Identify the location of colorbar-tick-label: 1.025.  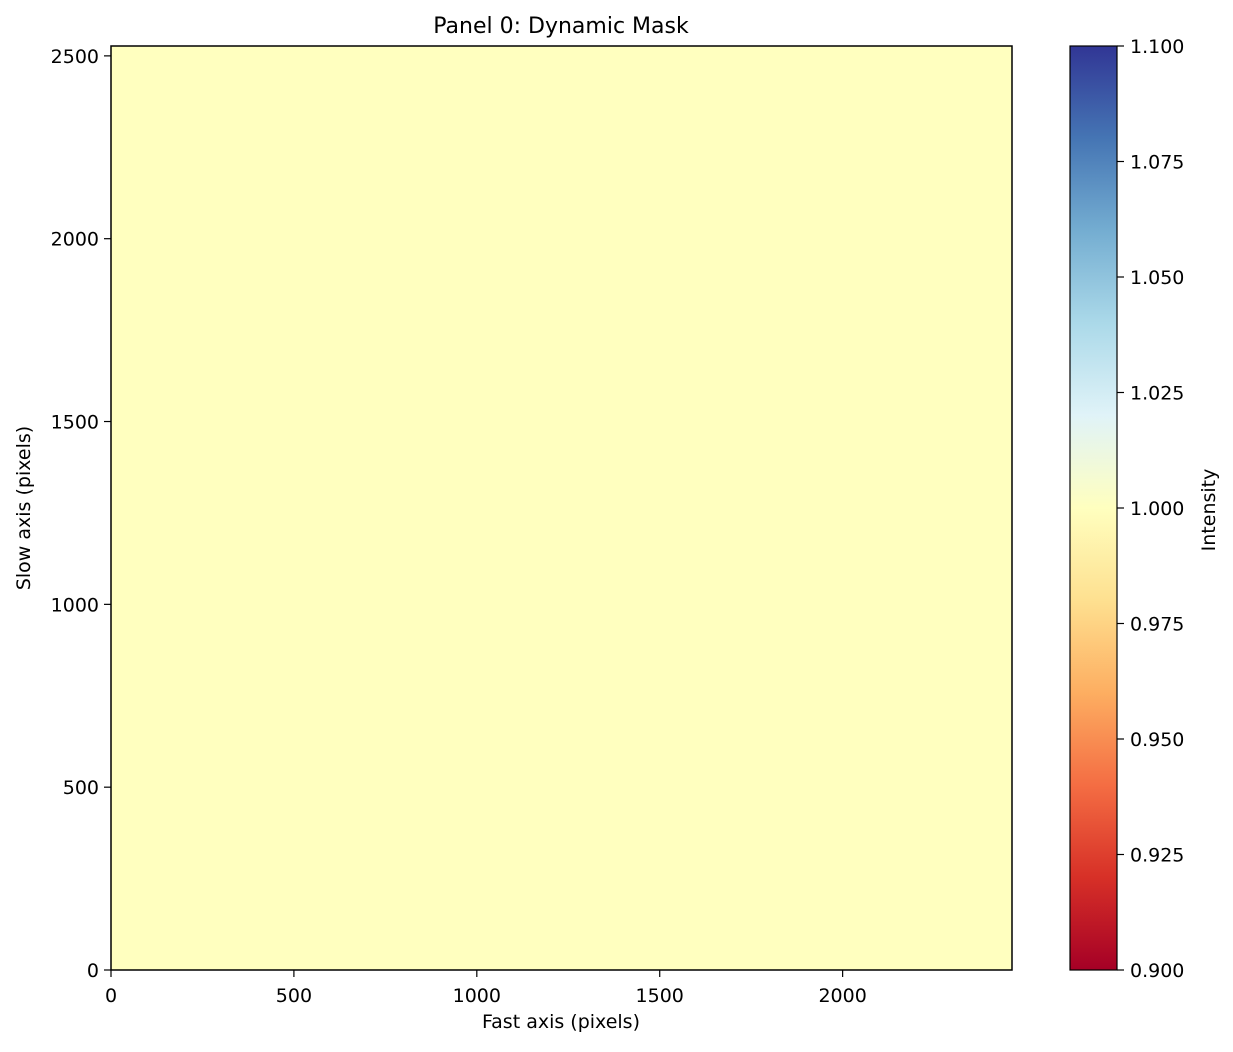
(1157, 394).